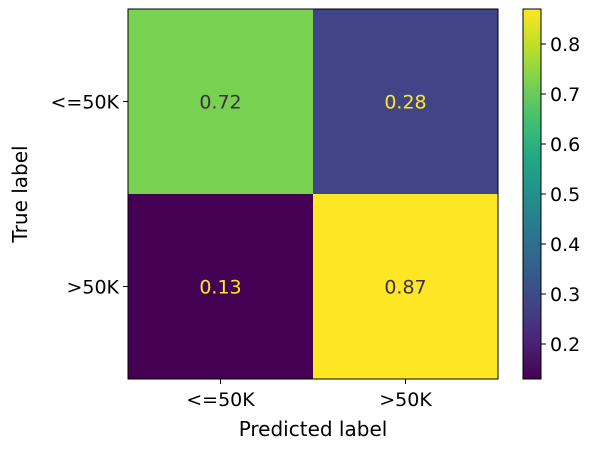 The image size is (596, 450). Describe the element at coordinates (405, 400) in the screenshot. I see `x-tick-label: >50K` at that location.